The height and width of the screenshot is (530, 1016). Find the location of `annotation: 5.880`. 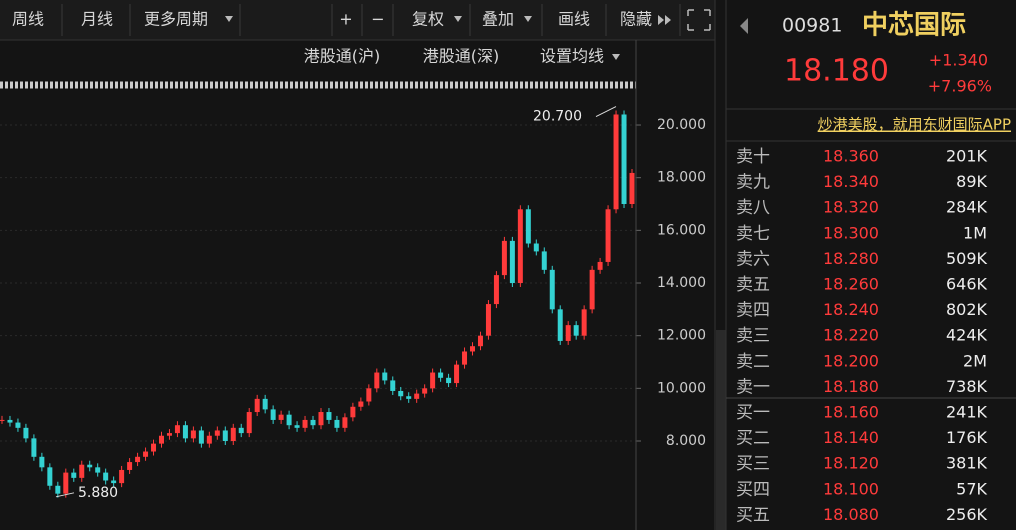

annotation: 5.880 is located at coordinates (98, 493).